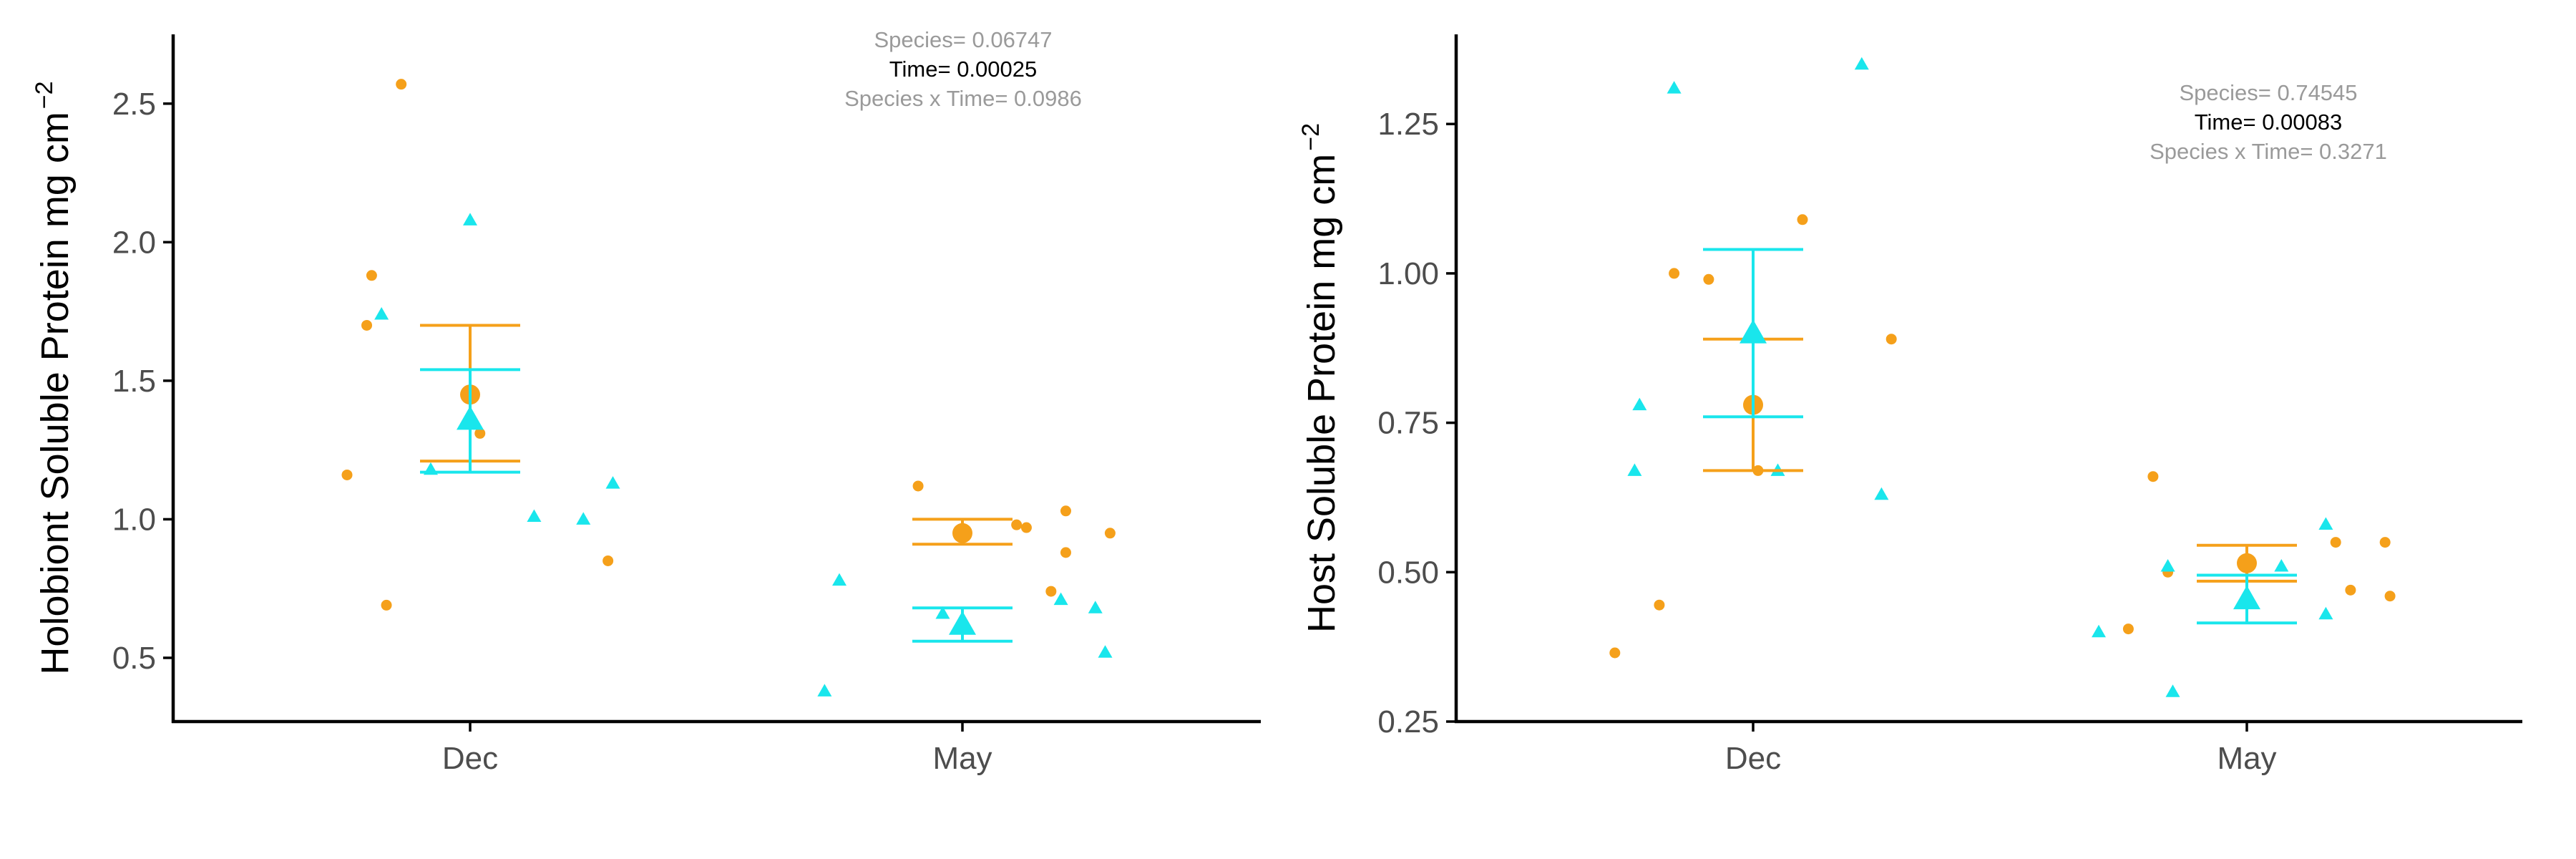  What do you see at coordinates (134, 519) in the screenshot?
I see `y-tick-label: 1.0` at bounding box center [134, 519].